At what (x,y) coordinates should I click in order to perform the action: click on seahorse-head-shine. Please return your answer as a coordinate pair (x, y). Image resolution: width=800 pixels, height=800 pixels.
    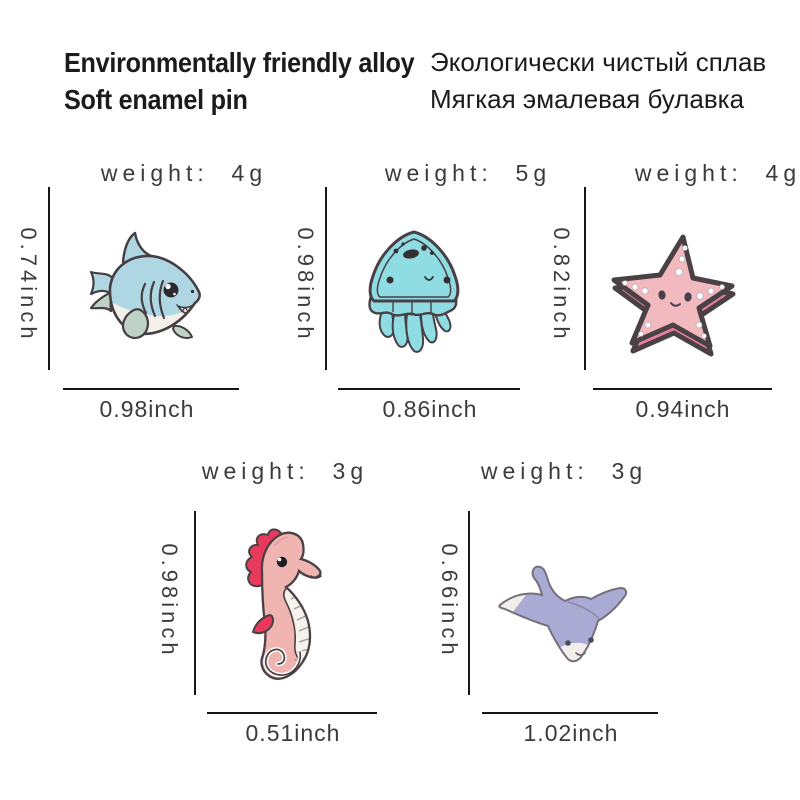
    Looking at the image, I should click on (281, 541).